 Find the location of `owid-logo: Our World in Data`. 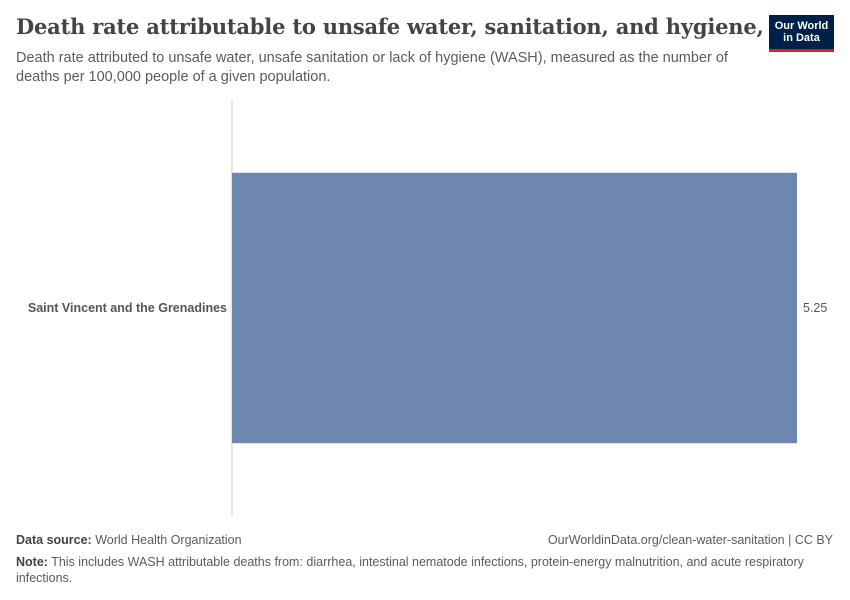

owid-logo: Our World in Data is located at coordinates (801, 33).